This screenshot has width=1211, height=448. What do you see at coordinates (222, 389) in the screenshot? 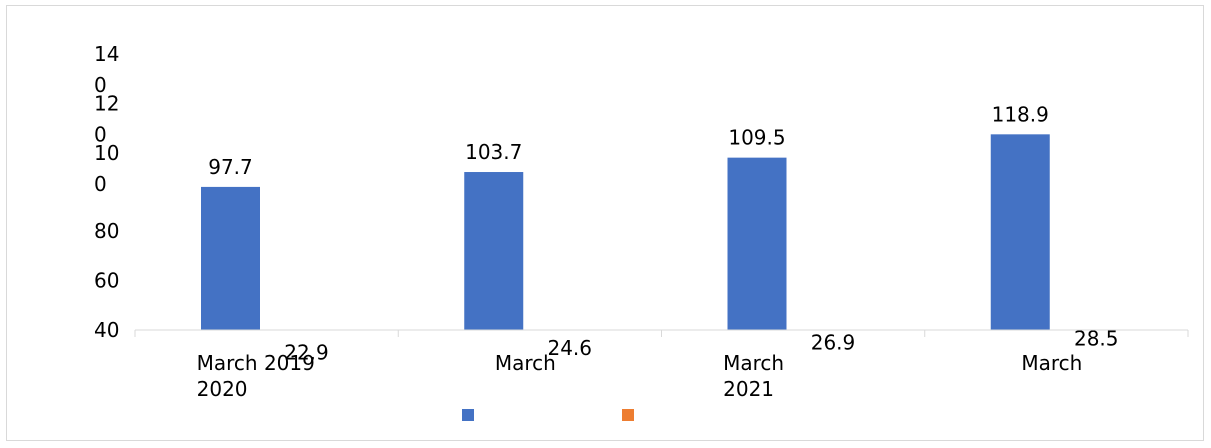
I see `category-label-1-line-2: 2020` at bounding box center [222, 389].